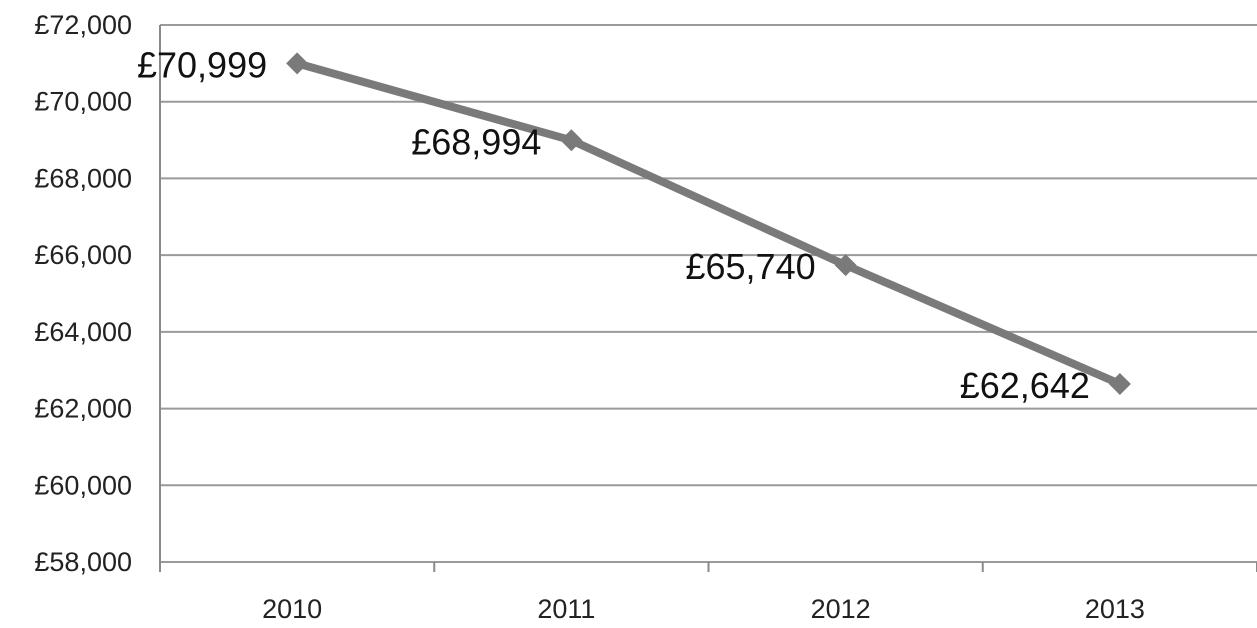  Describe the element at coordinates (1119, 383) in the screenshot. I see `data-point-2013` at that location.